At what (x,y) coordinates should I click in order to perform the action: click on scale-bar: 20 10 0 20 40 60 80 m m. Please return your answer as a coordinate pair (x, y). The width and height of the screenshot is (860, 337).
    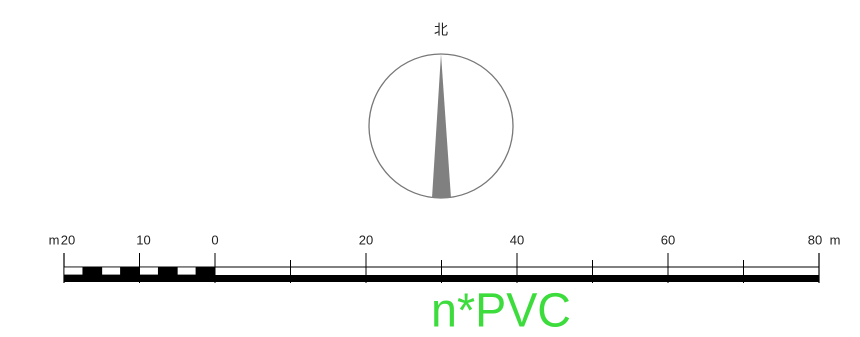
    Looking at the image, I should click on (445, 257).